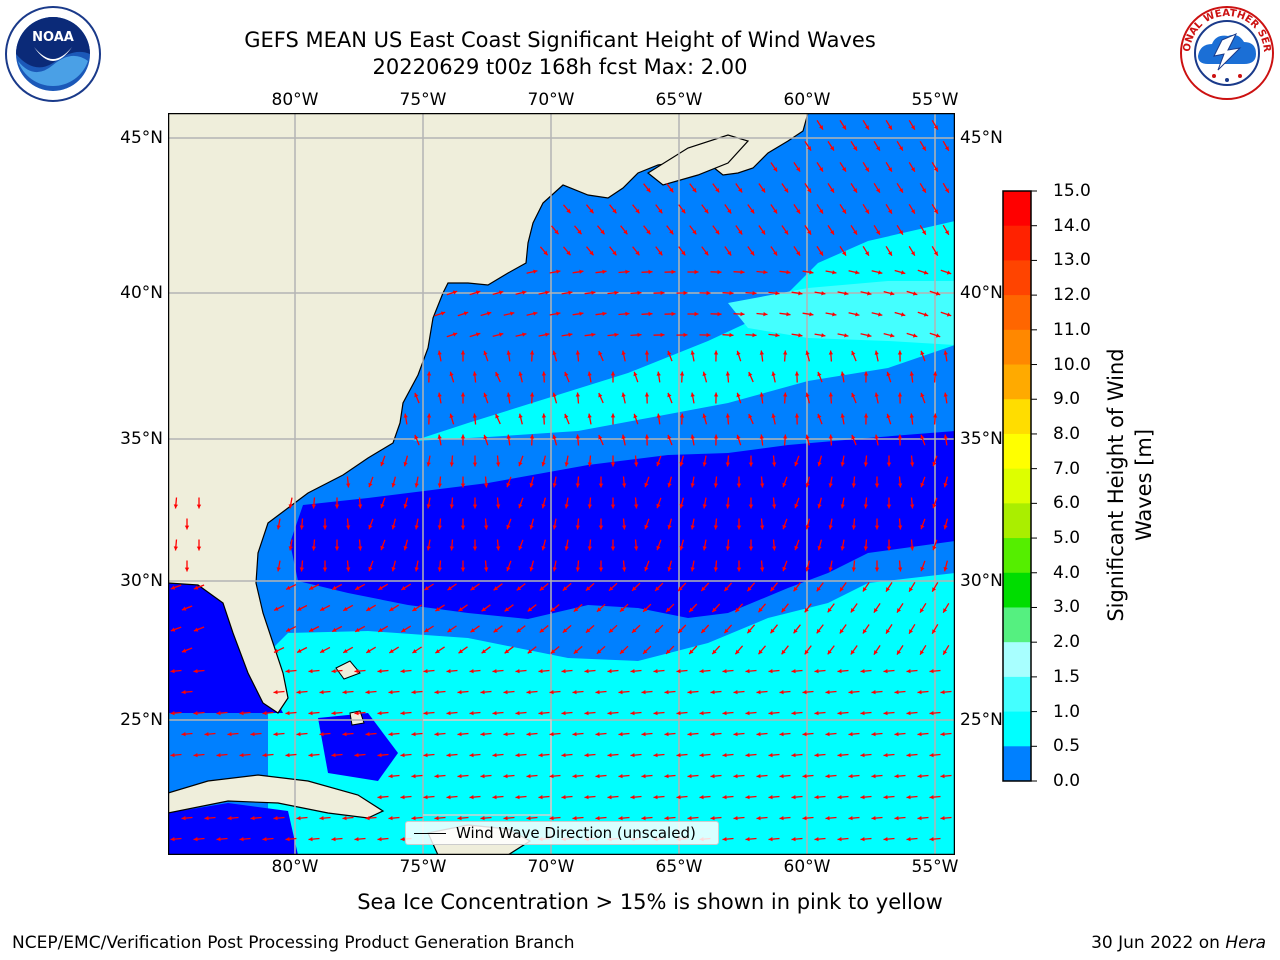 This screenshot has height=960, width=1280. I want to click on colorbar-segment, so click(1017, 556).